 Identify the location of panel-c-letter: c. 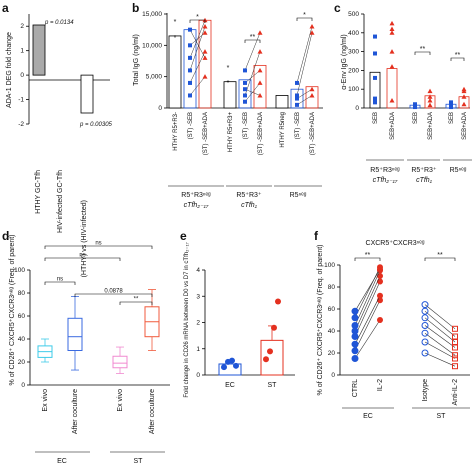
(337, 8).